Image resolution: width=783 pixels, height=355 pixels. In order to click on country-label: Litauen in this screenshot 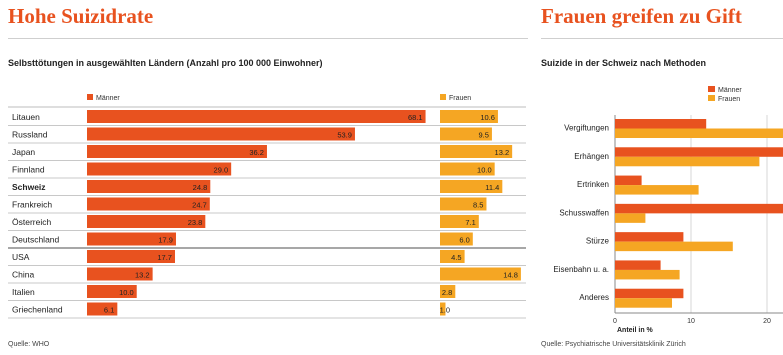, I will do `click(26, 117)`.